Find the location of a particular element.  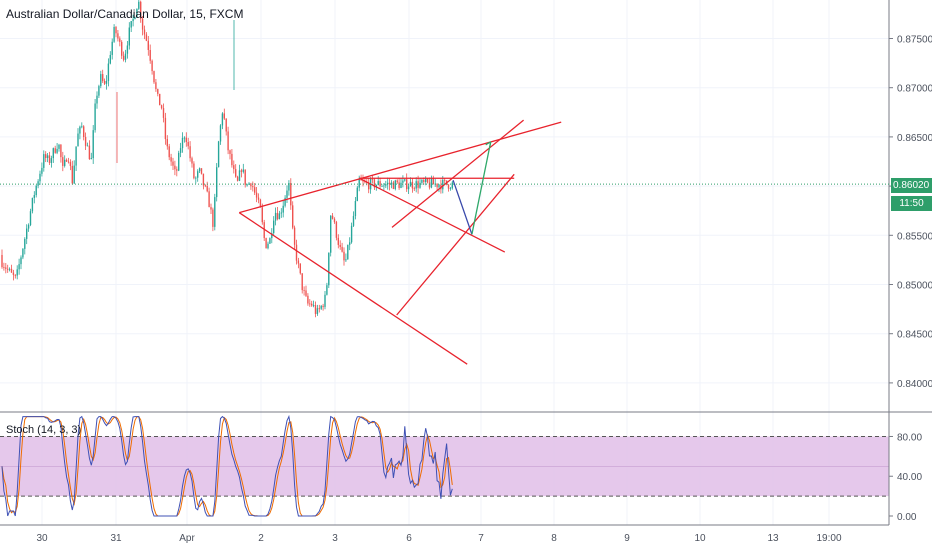

x-tick-label: 30 is located at coordinates (42, 538).